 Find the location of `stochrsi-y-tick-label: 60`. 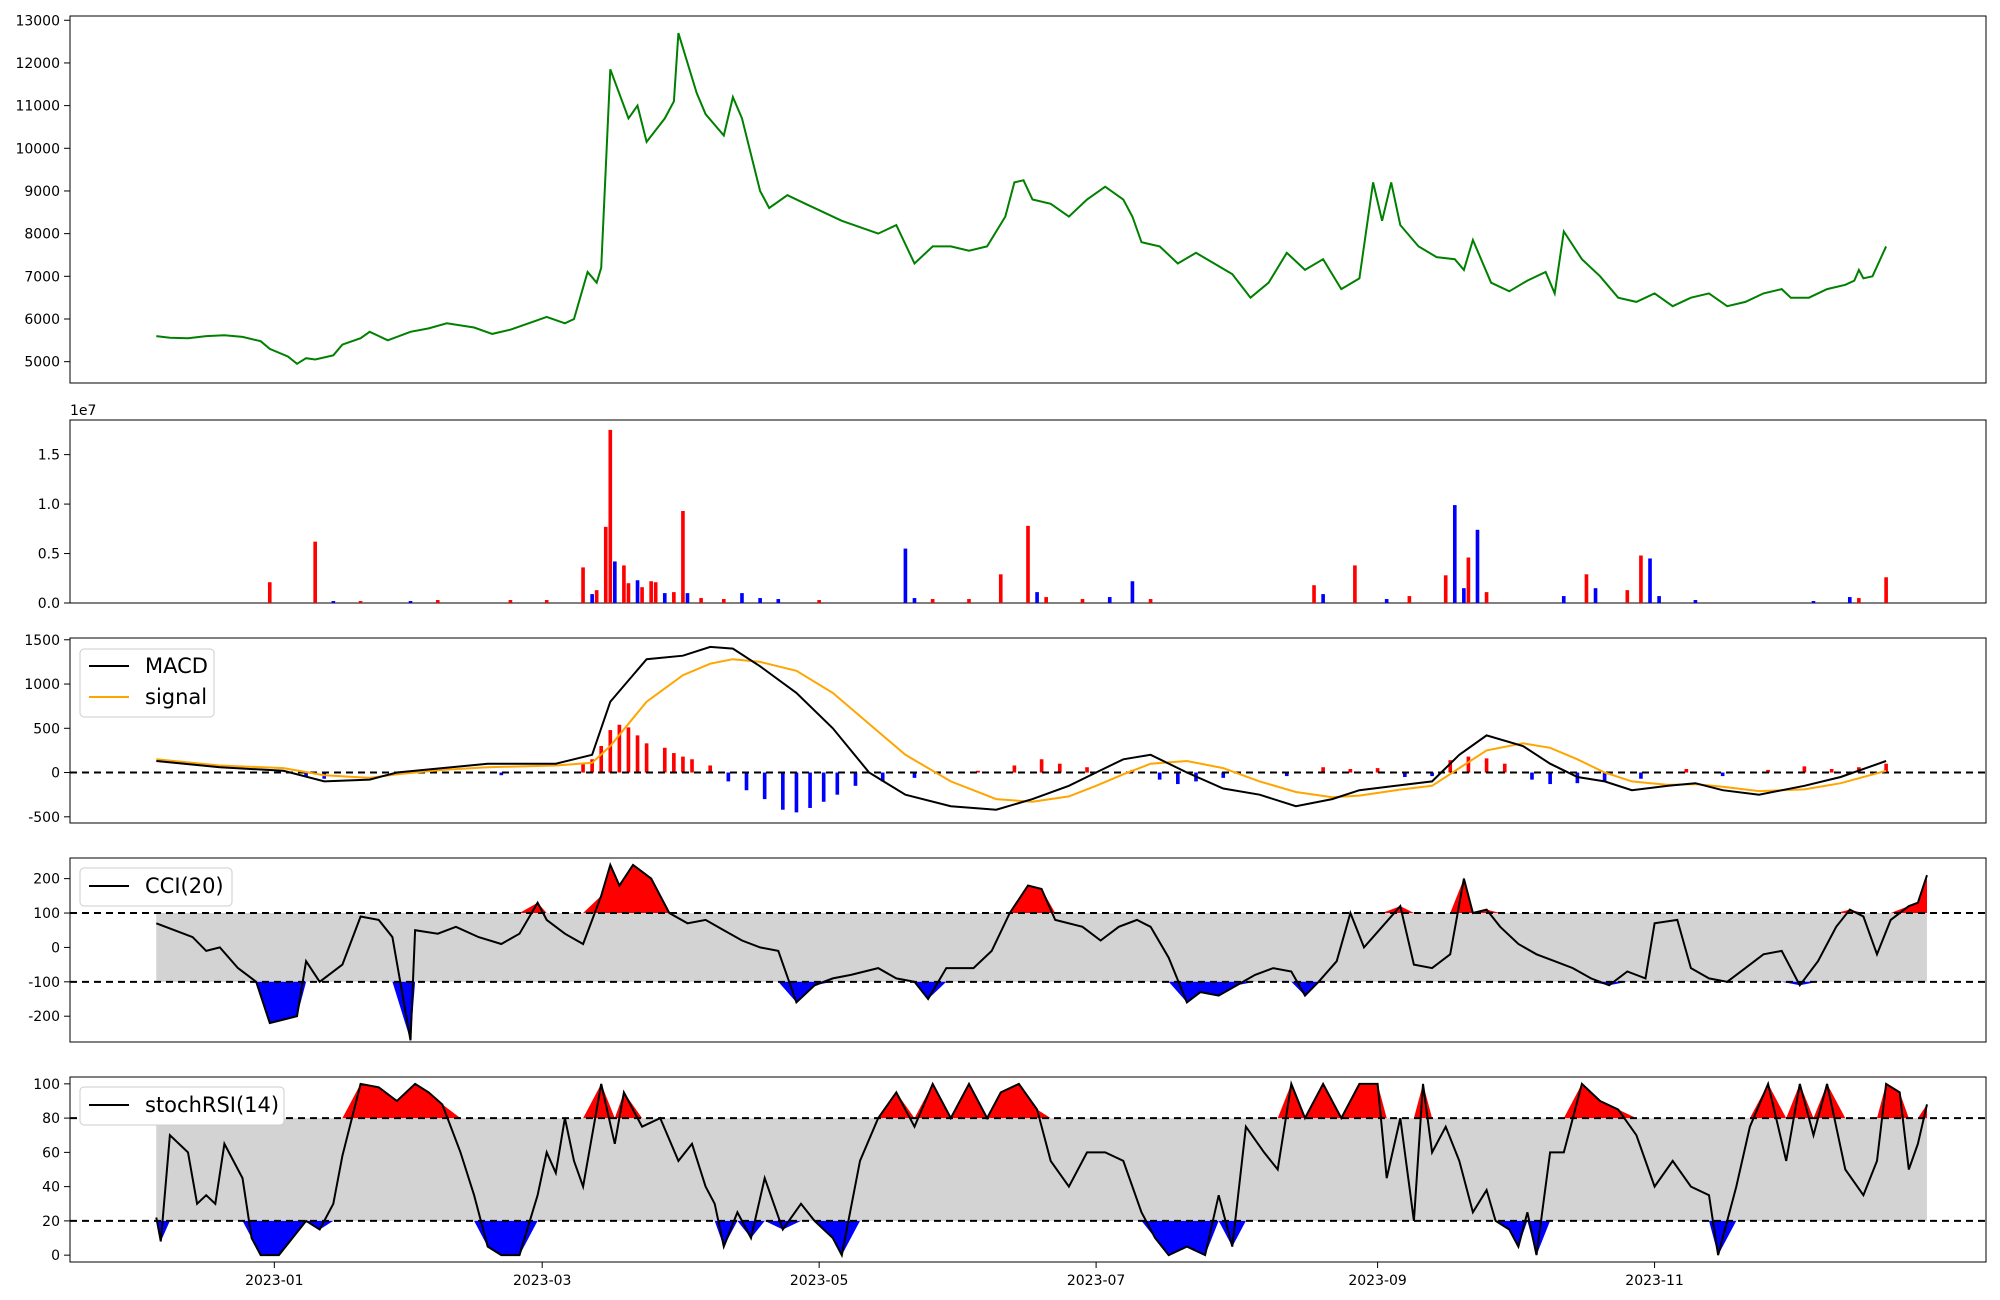

stochrsi-y-tick-label: 60 is located at coordinates (51, 1153).